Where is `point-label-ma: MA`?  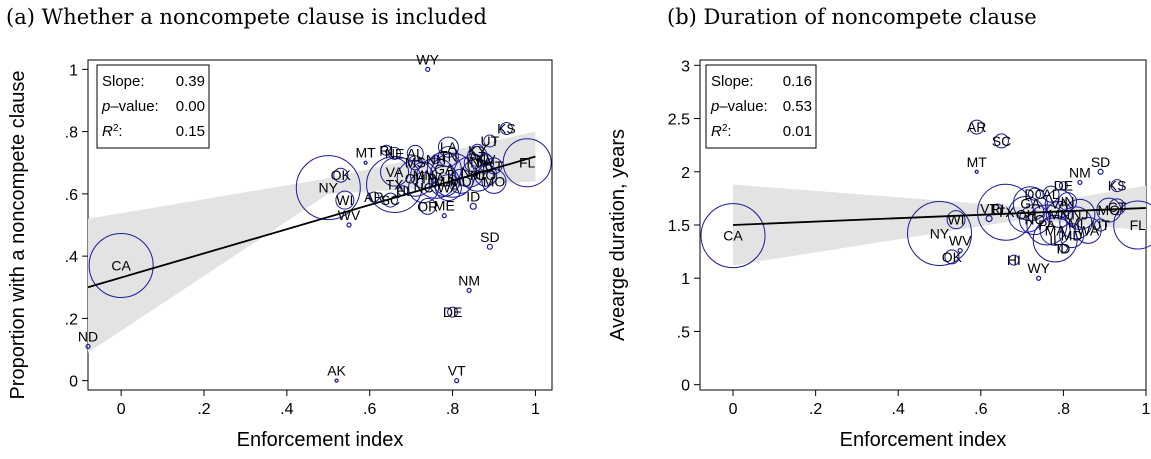
point-label-ma: MA is located at coordinates (445, 181).